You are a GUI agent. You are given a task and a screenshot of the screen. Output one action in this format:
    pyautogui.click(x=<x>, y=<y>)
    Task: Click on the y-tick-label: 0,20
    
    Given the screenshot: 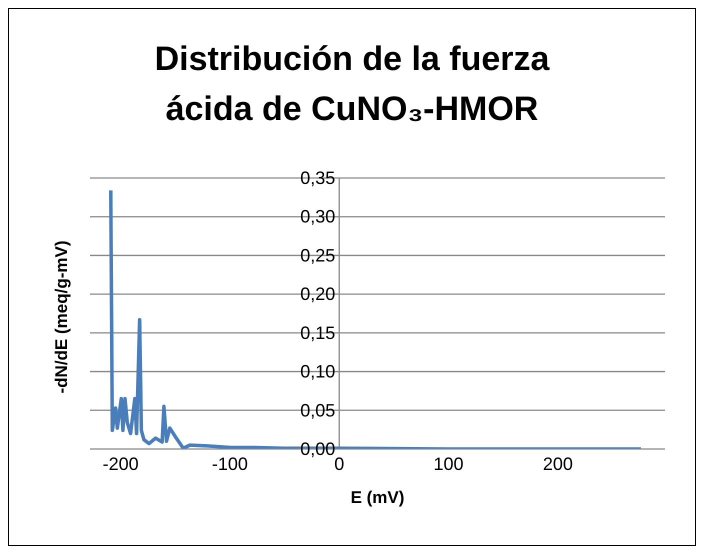 What is the action you would take?
    pyautogui.click(x=318, y=294)
    